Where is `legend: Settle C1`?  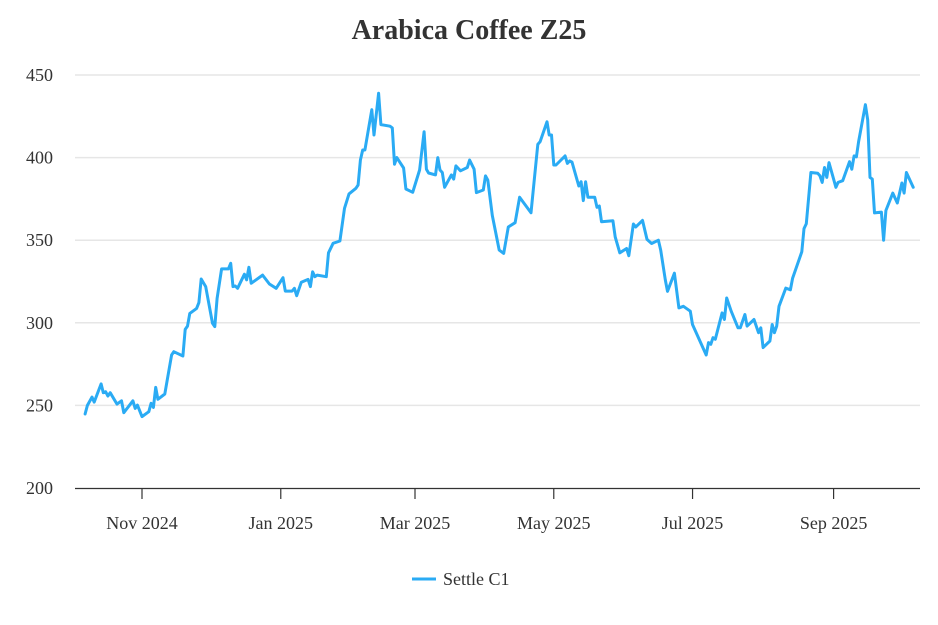
legend: Settle C1 is located at coordinates (461, 579).